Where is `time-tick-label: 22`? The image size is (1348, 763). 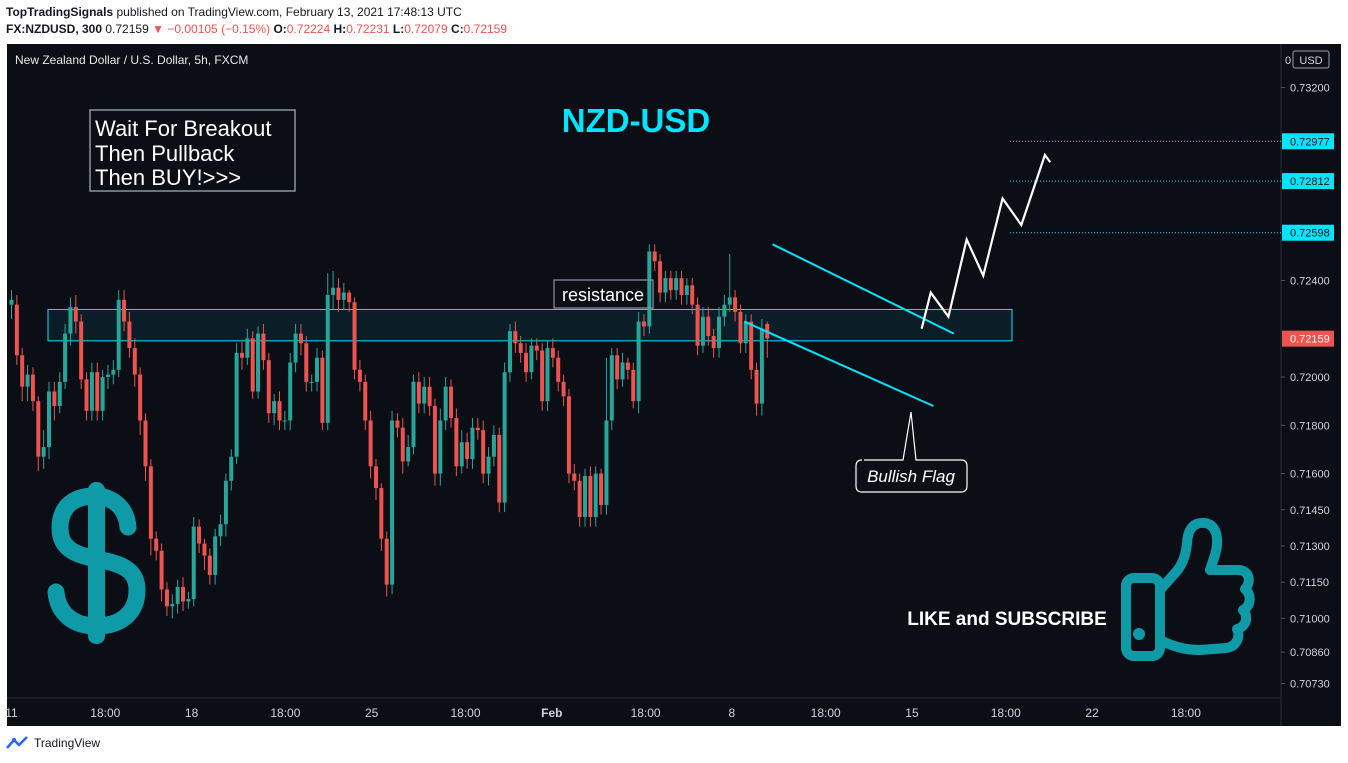 time-tick-label: 22 is located at coordinates (1092, 713).